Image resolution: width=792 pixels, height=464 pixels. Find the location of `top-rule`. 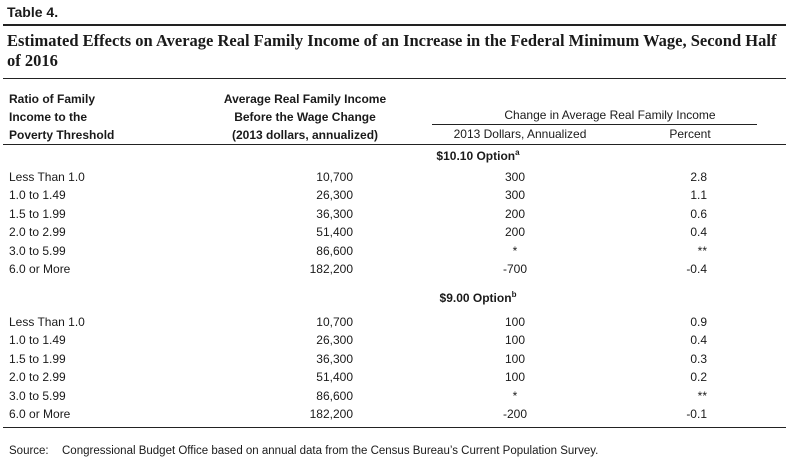

top-rule is located at coordinates (394, 25).